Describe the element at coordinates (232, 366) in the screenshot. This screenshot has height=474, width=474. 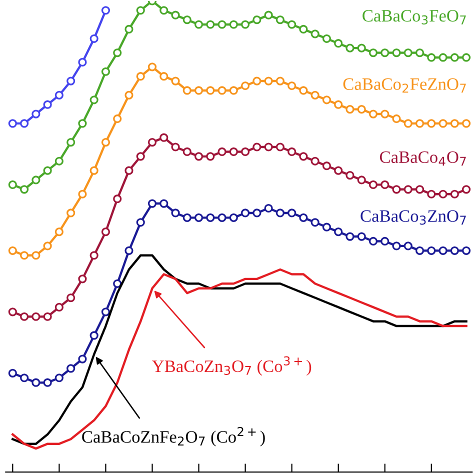
I see `series-label: YBaCoZn$_{3}$O$_{7}$ (Co$^{3+}$)` at that location.